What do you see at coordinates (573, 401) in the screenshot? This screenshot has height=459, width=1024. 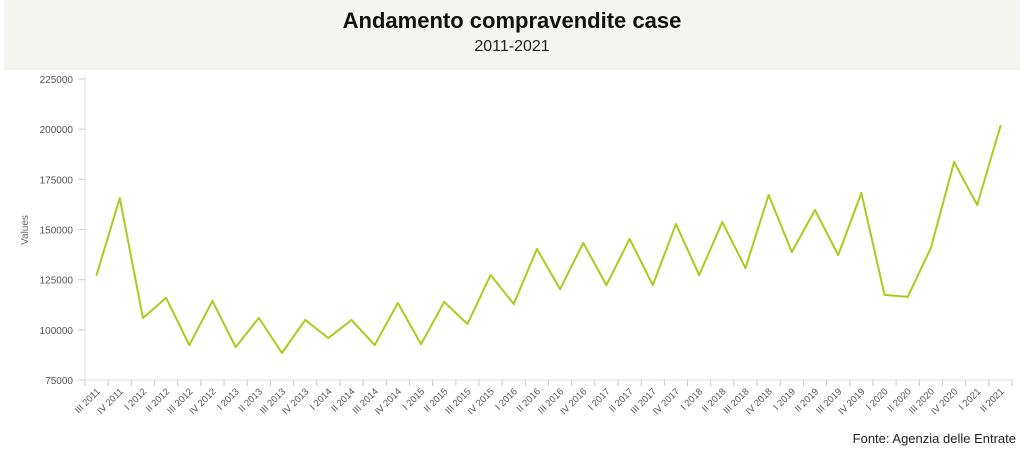 I see `x-tick-label: IV 2016` at bounding box center [573, 401].